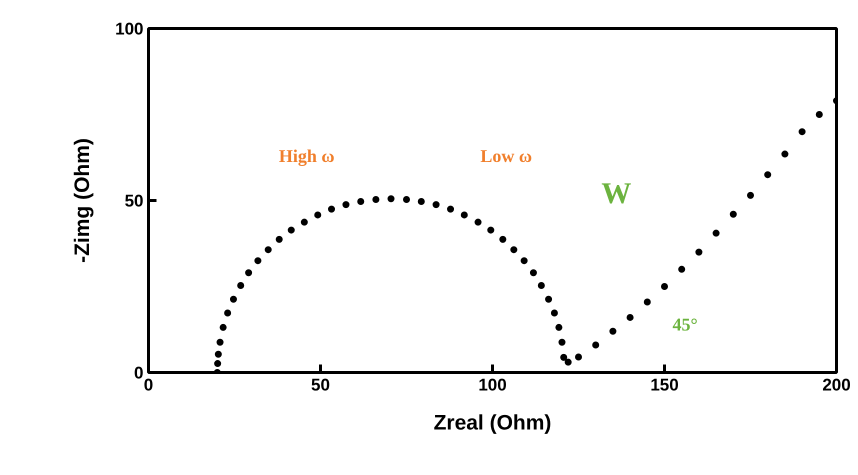 Image resolution: width=858 pixels, height=475 pixels. I want to click on y-tick-label: 100, so click(129, 29).